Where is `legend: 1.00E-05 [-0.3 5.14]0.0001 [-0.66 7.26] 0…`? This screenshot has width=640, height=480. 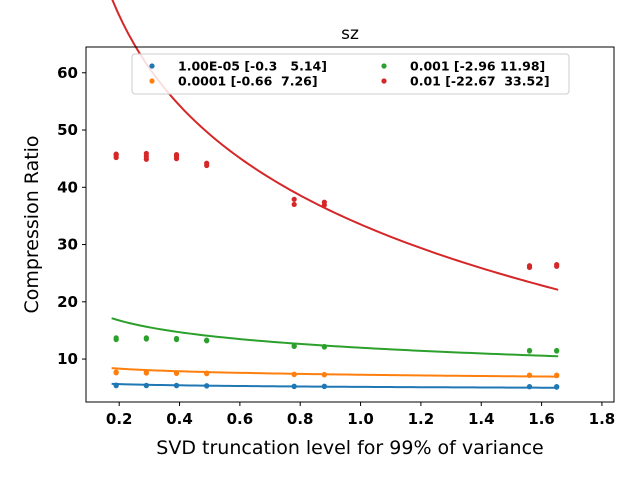 legend: 1.00E-05 [-0.3 5.14]0.0001 [-0.66 7.26] 0… is located at coordinates (350, 74).